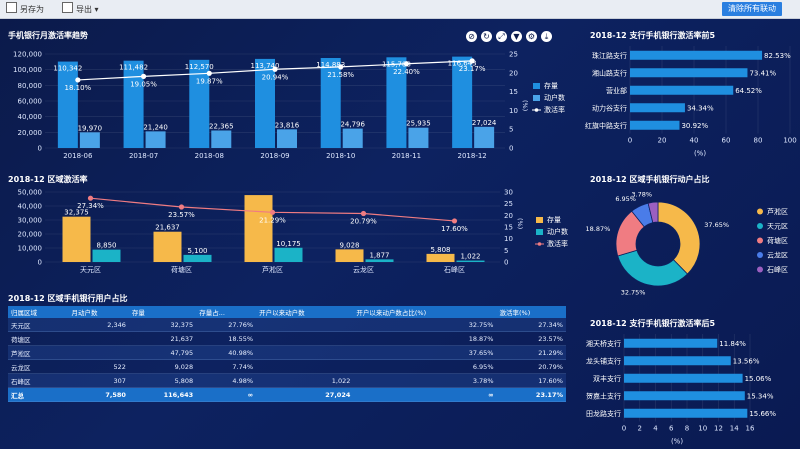 The height and width of the screenshot is (449, 800). Describe the element at coordinates (80, 9) in the screenshot. I see `export-button: 导出 ▾` at that location.